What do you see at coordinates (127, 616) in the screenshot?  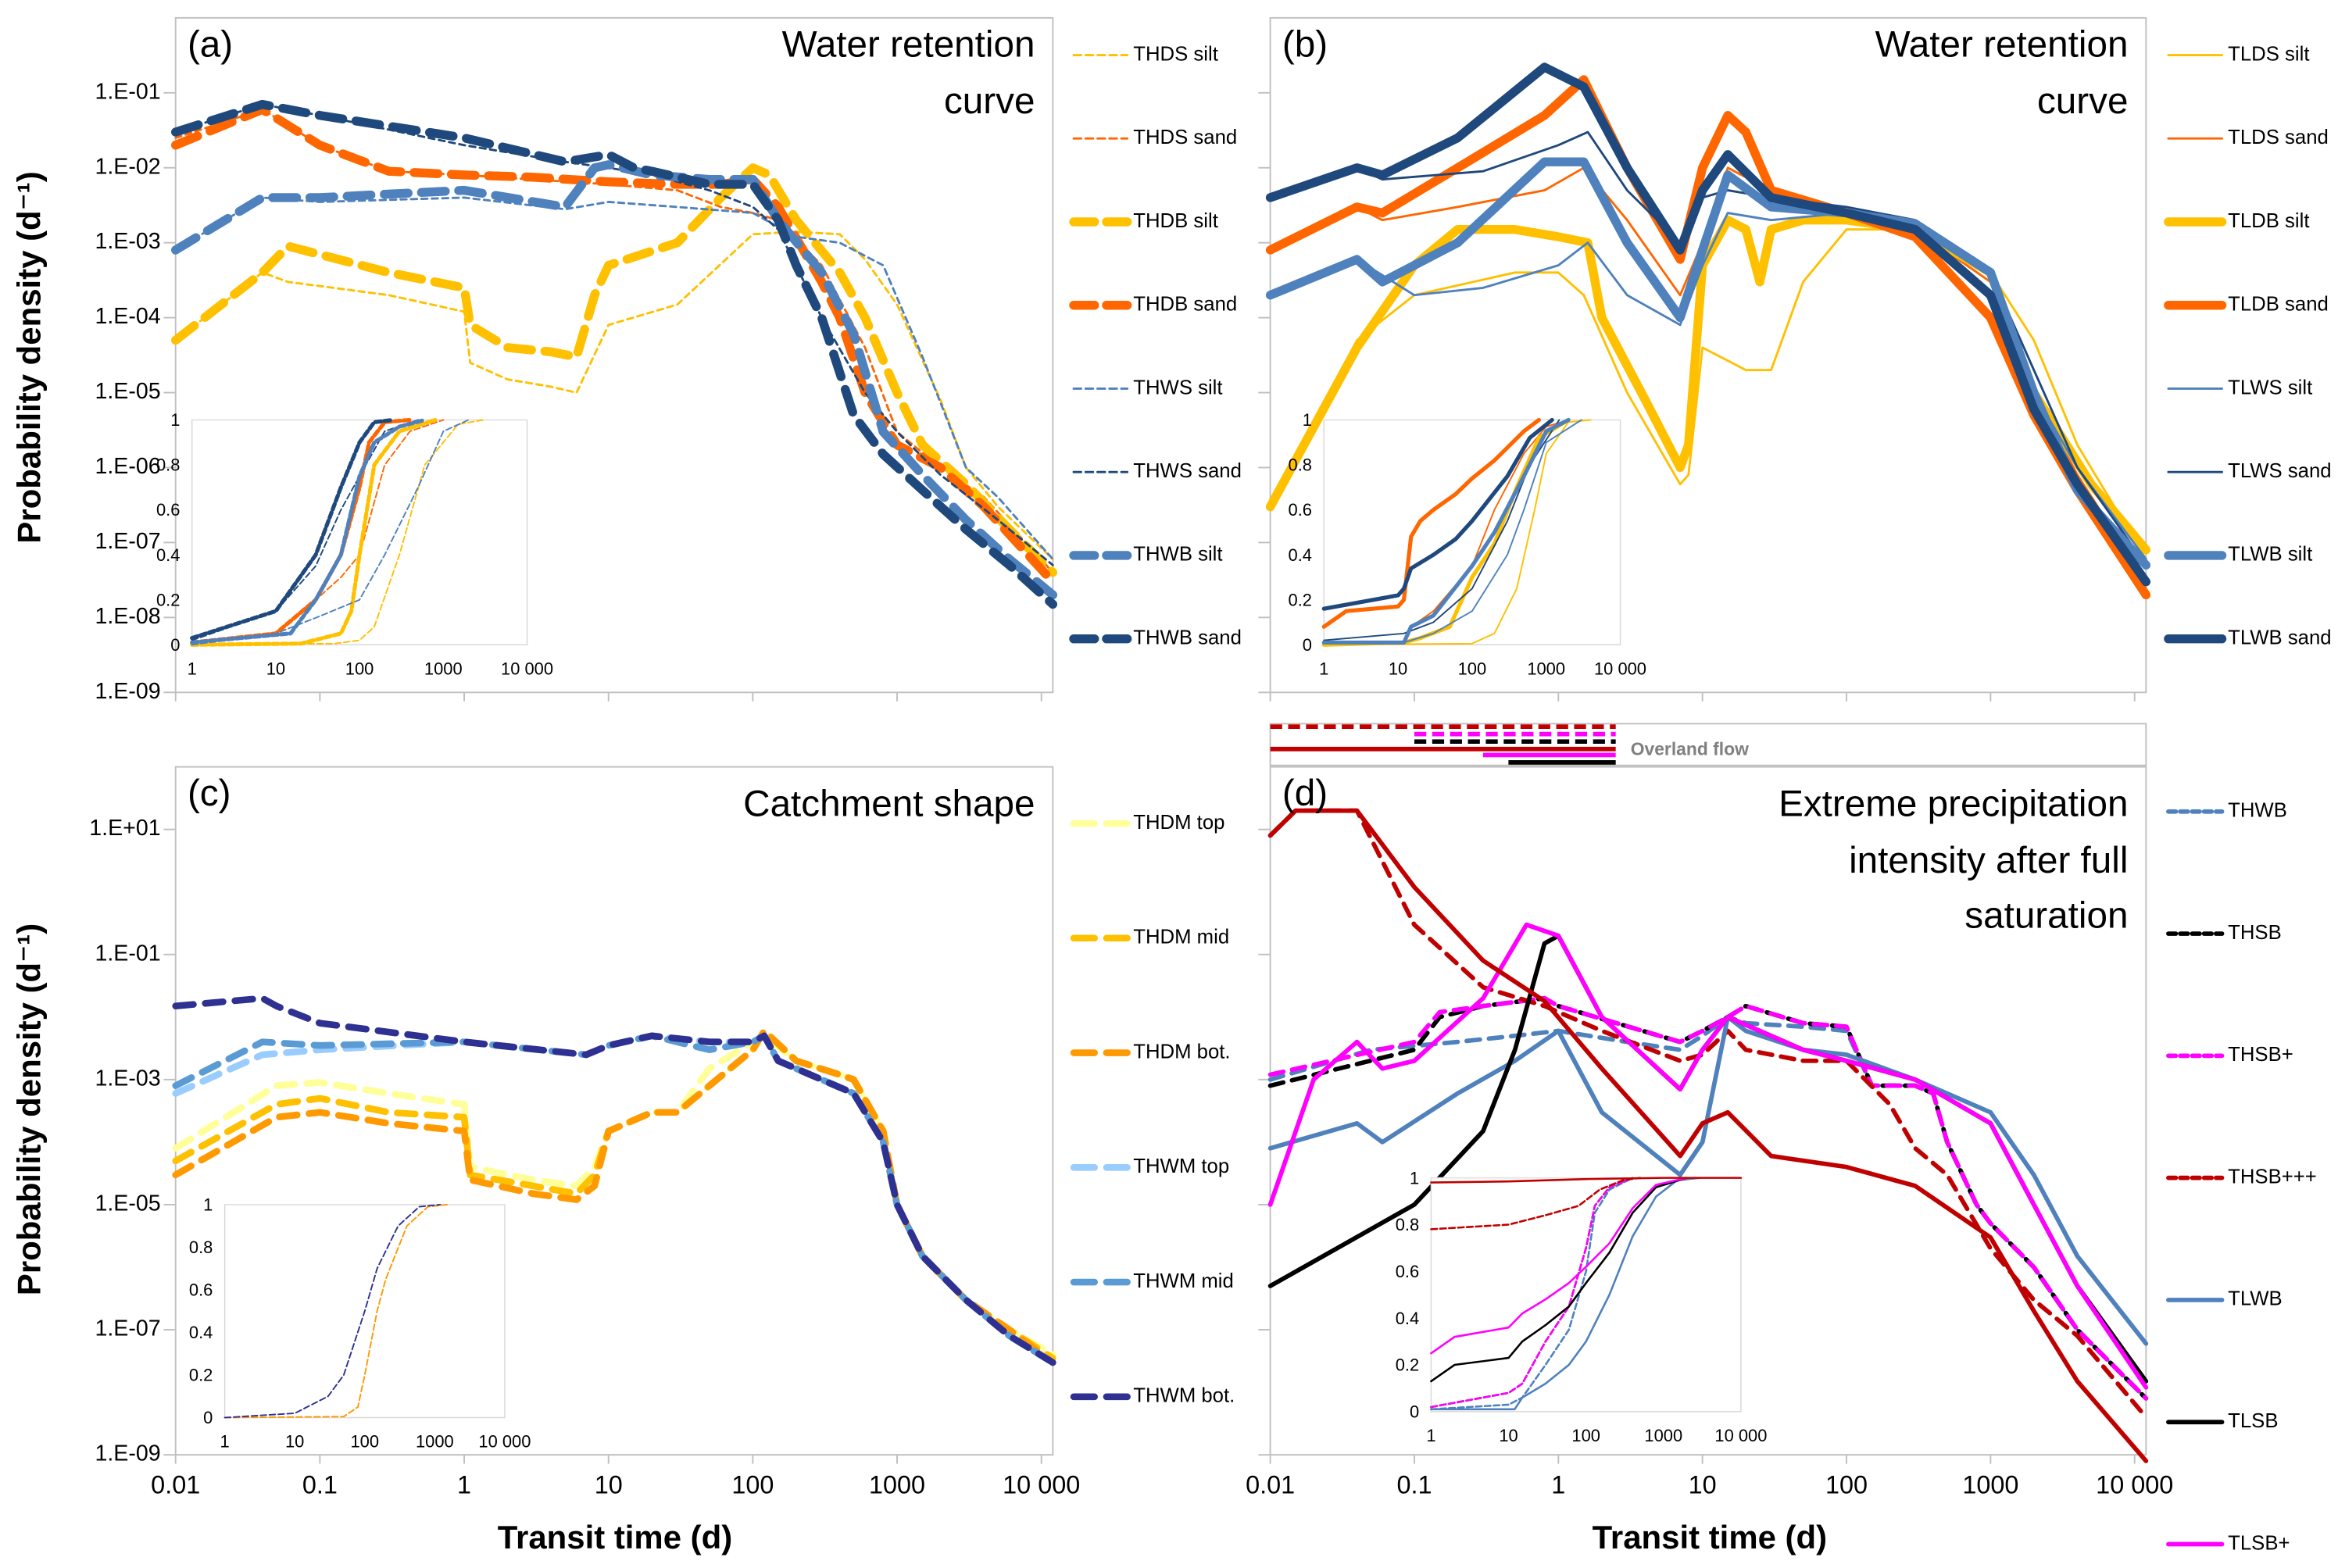 I see `y-tick-label: 1.E-08` at bounding box center [127, 616].